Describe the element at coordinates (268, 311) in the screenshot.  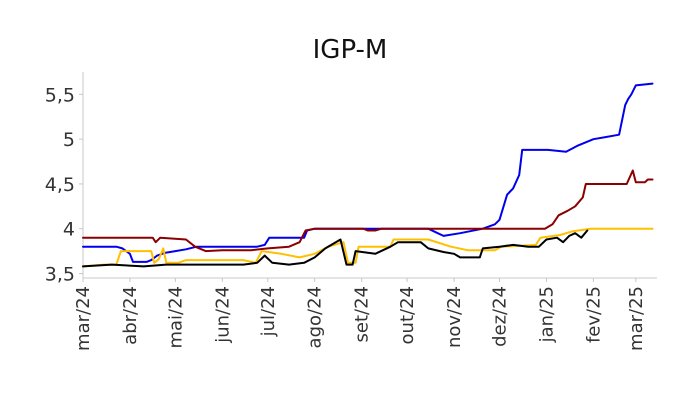
I see `x-tick-label: jul/24` at that location.